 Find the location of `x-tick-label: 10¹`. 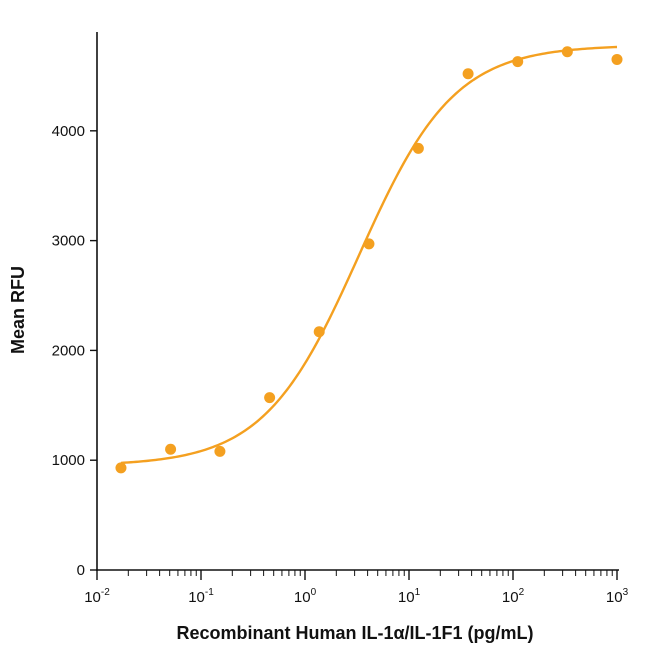

x-tick-label: 10¹ is located at coordinates (409, 596).